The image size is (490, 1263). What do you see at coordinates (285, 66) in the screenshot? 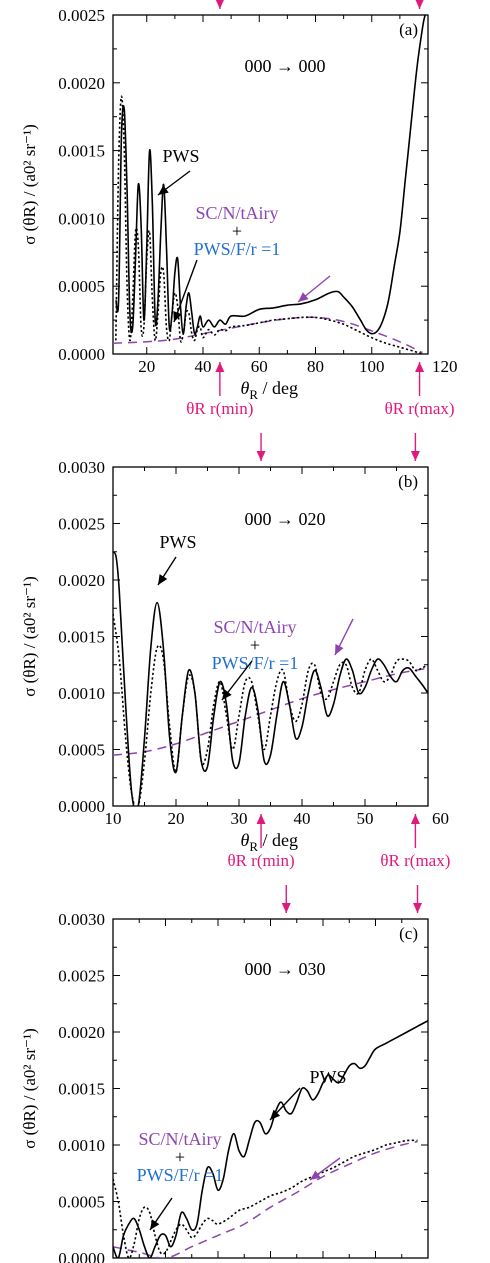
I see `transition-label: 000 → 000` at bounding box center [285, 66].